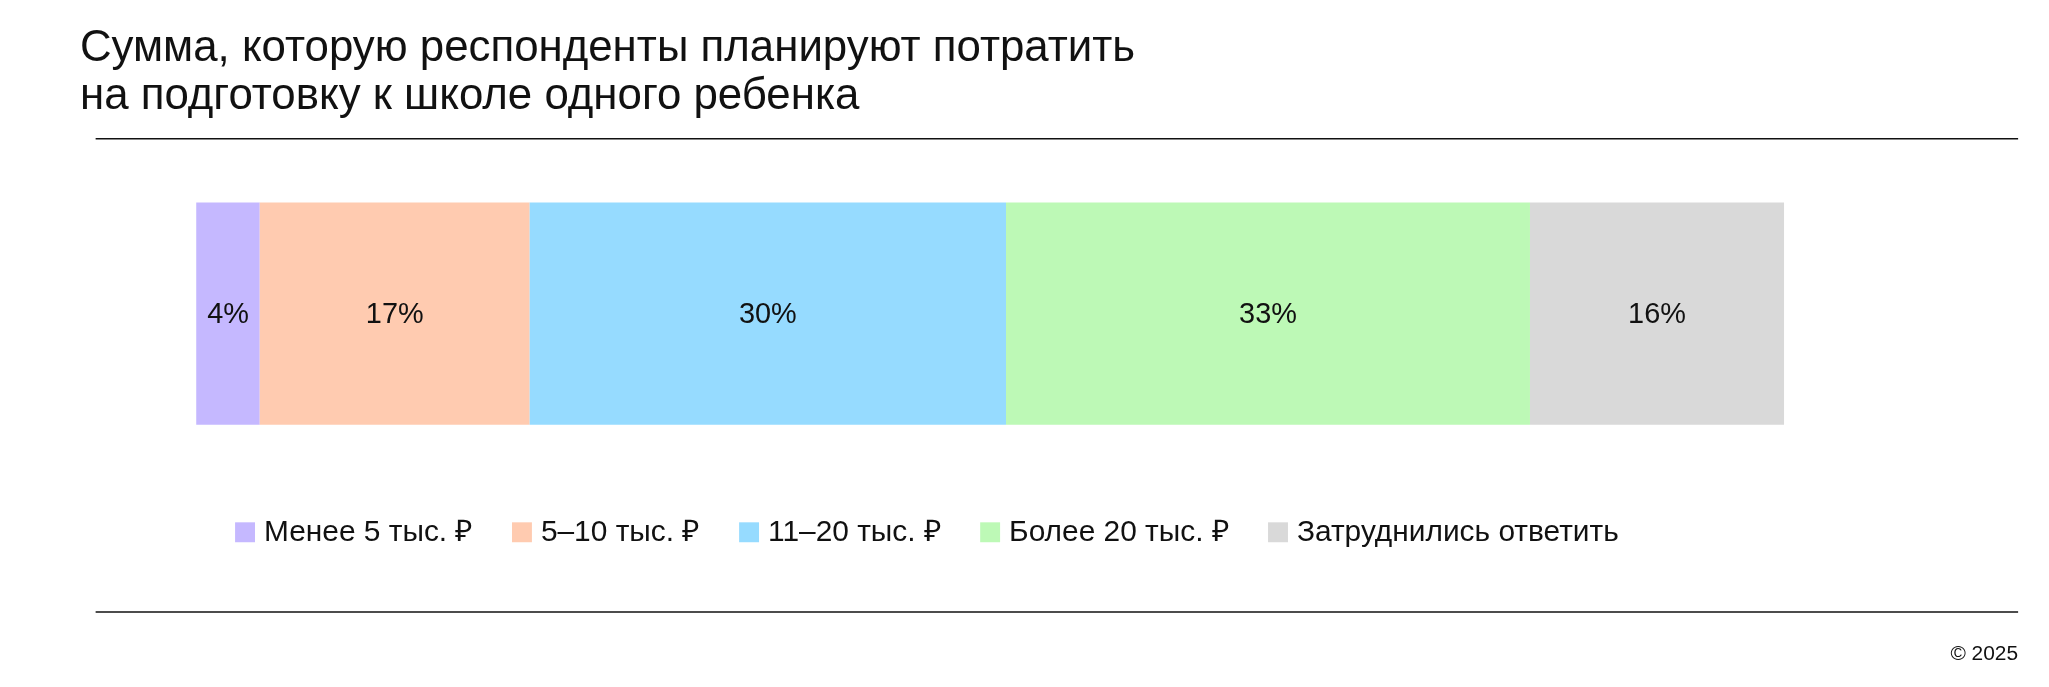  Describe the element at coordinates (620, 531) in the screenshot. I see `legend-label: 5–10 тыс. ₽` at that location.